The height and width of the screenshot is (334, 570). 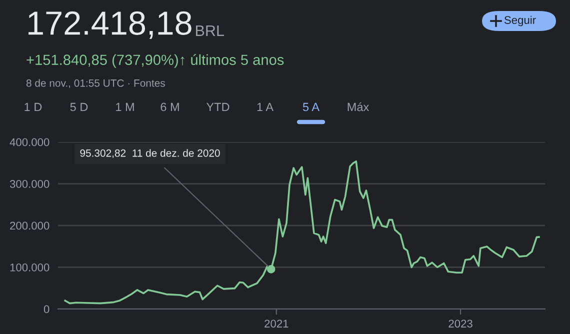 What do you see at coordinates (30, 142) in the screenshot?
I see `y-tick-label: 400.000` at bounding box center [30, 142].